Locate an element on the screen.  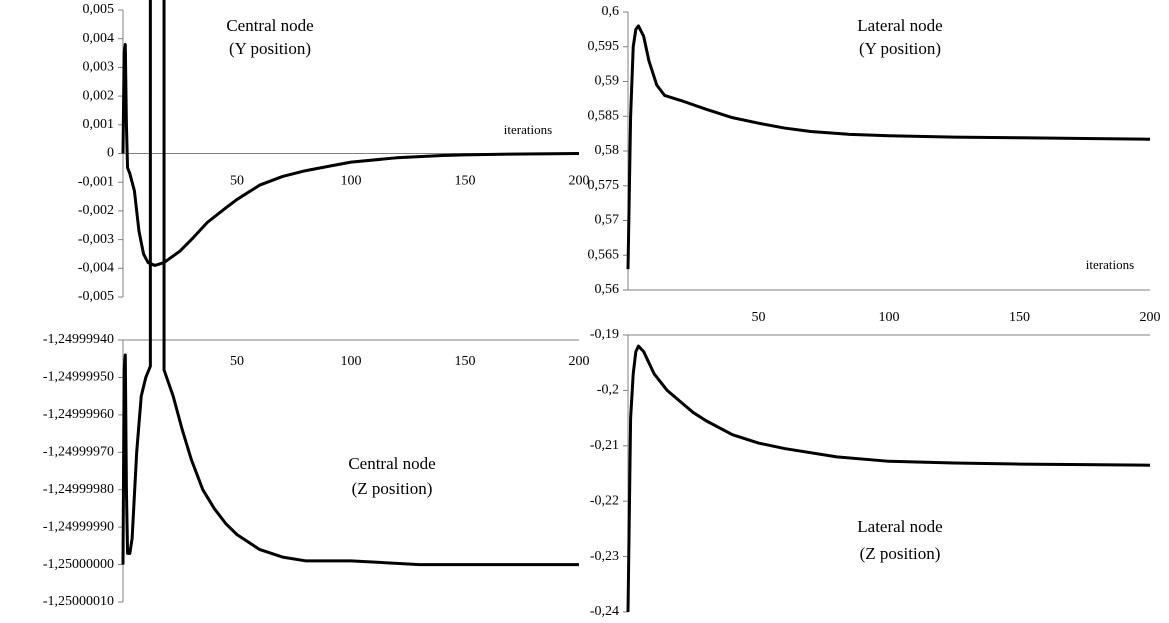
y-tick-label: 0,001 is located at coordinates (99, 124).